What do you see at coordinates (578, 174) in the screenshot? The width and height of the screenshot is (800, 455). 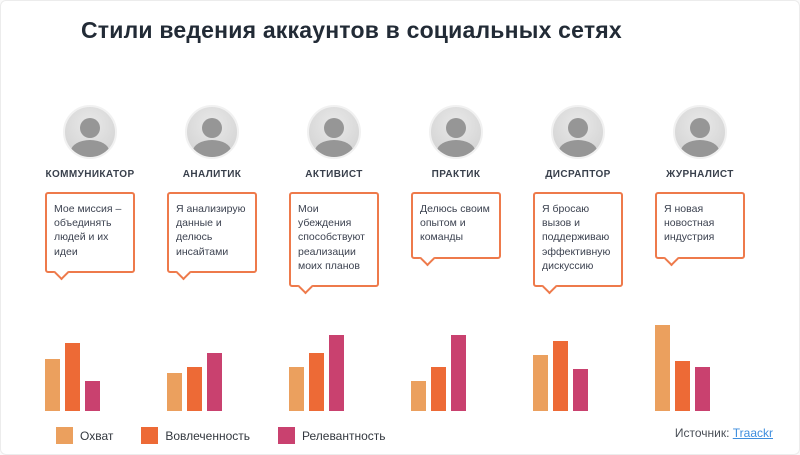 I see `profile-name: ДИСРАПТОР` at bounding box center [578, 174].